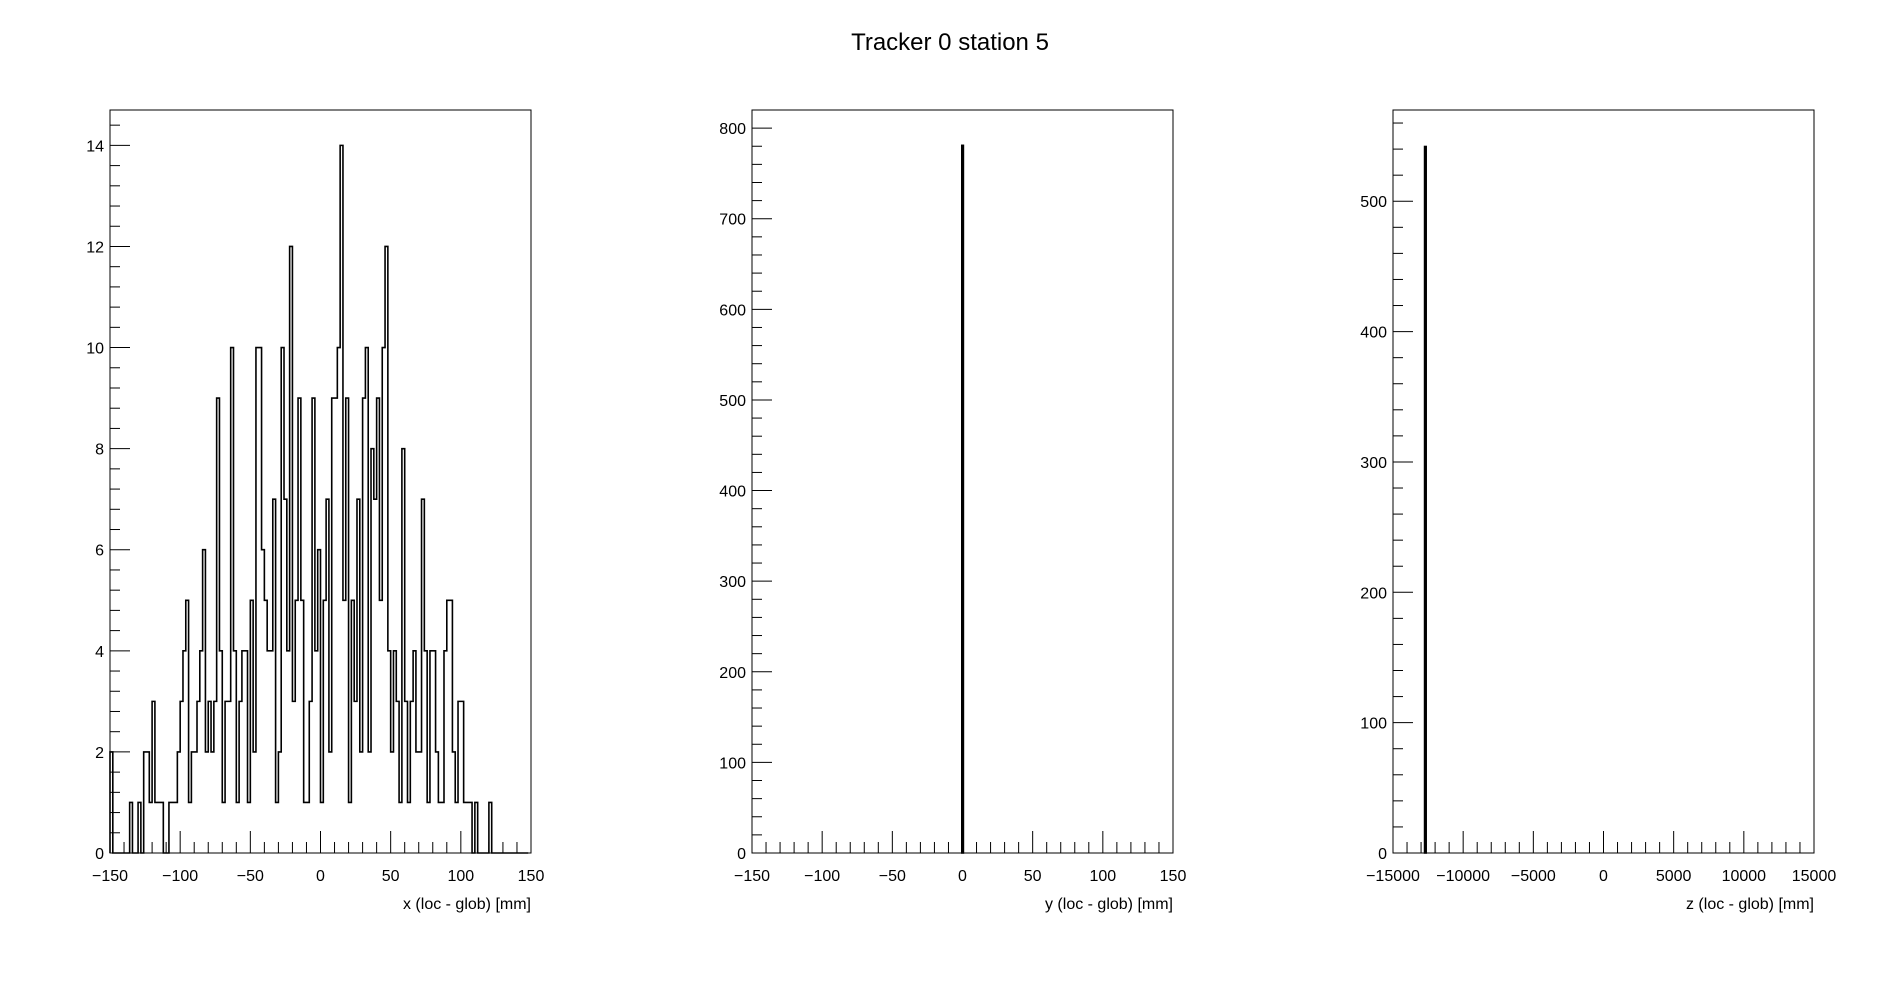  I want to click on y-tick-label: 8, so click(99, 450).